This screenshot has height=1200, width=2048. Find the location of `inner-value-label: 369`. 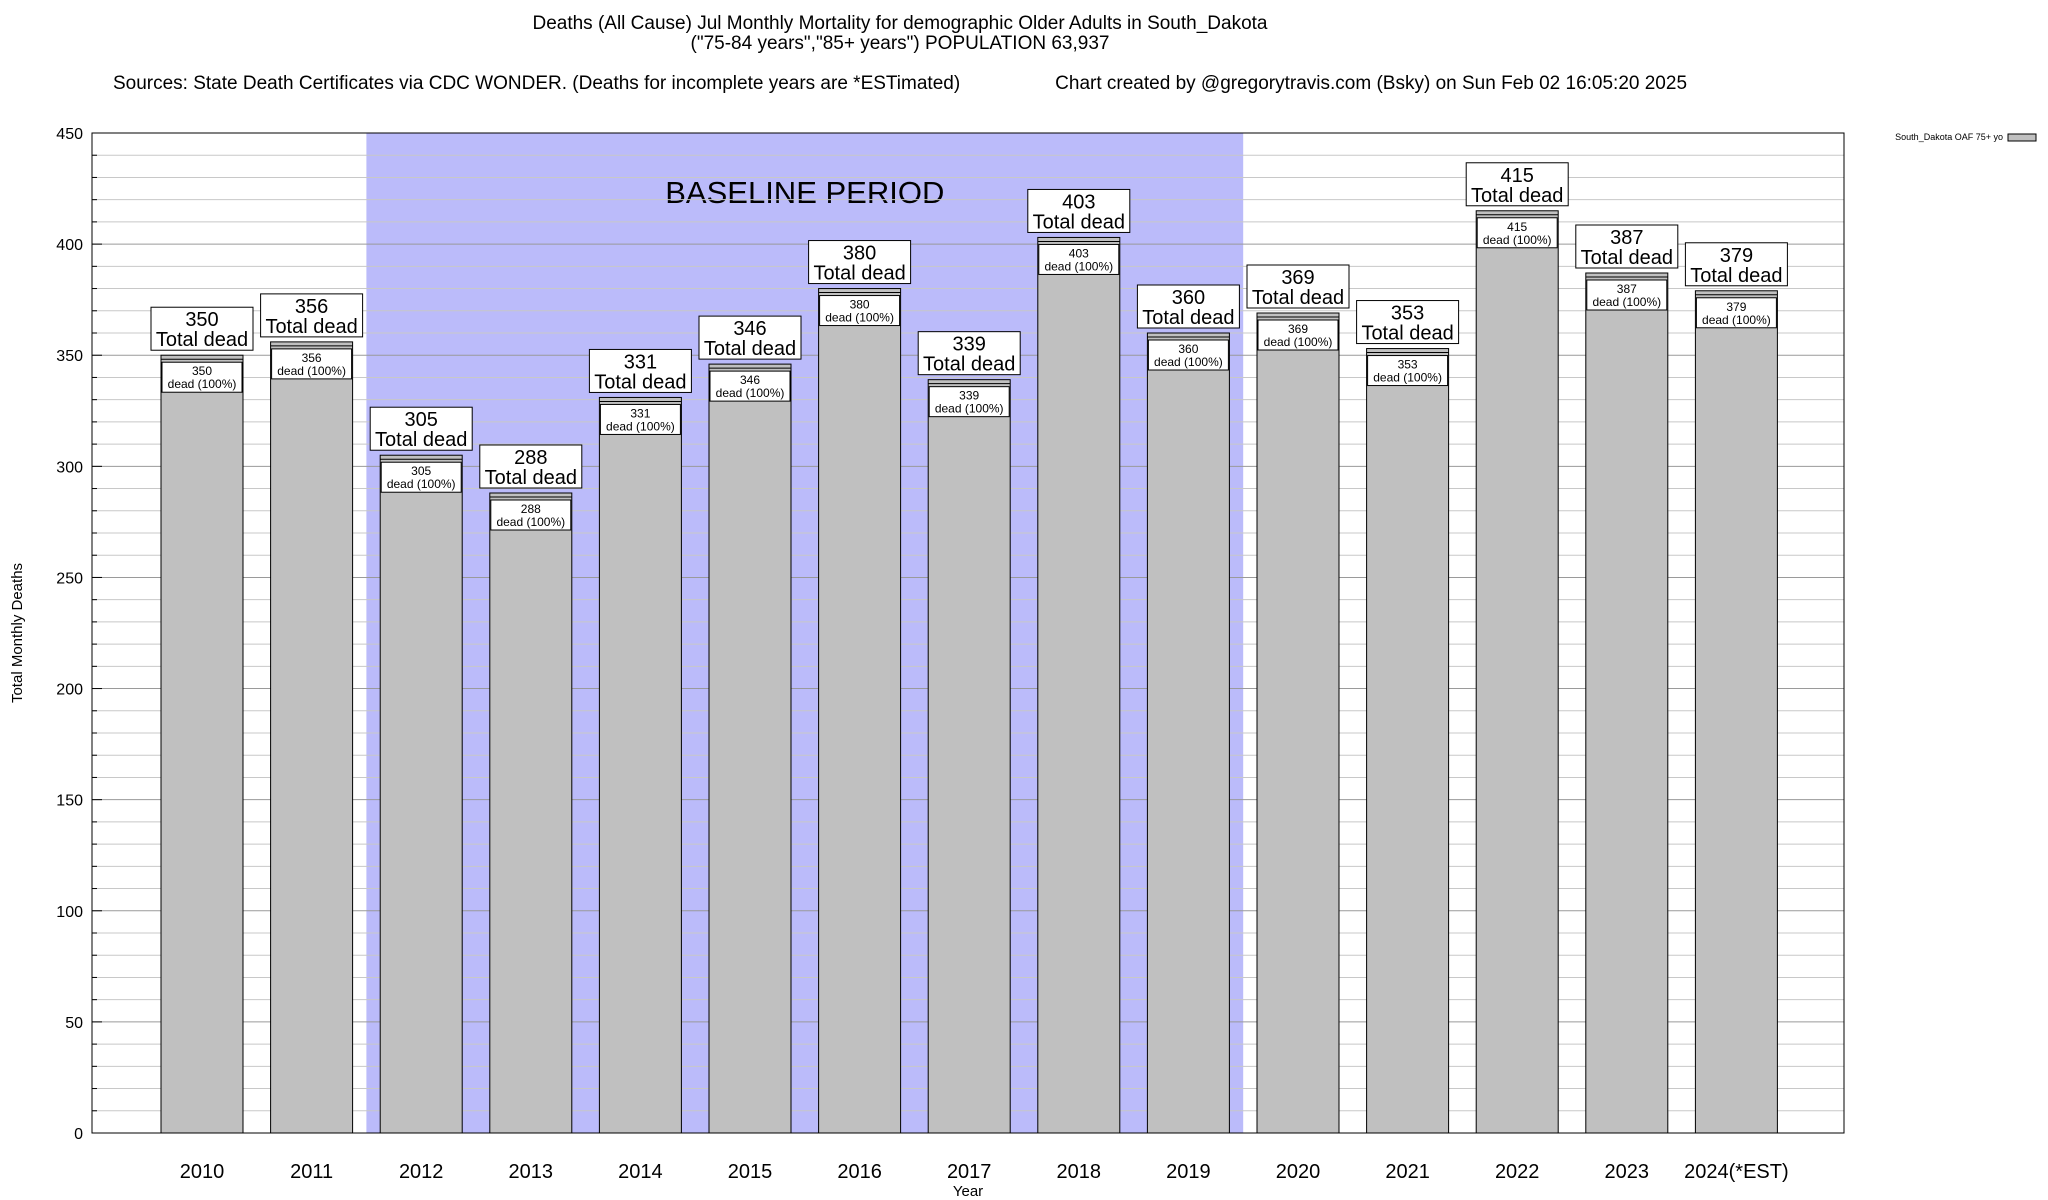

inner-value-label: 369 is located at coordinates (1298, 329).